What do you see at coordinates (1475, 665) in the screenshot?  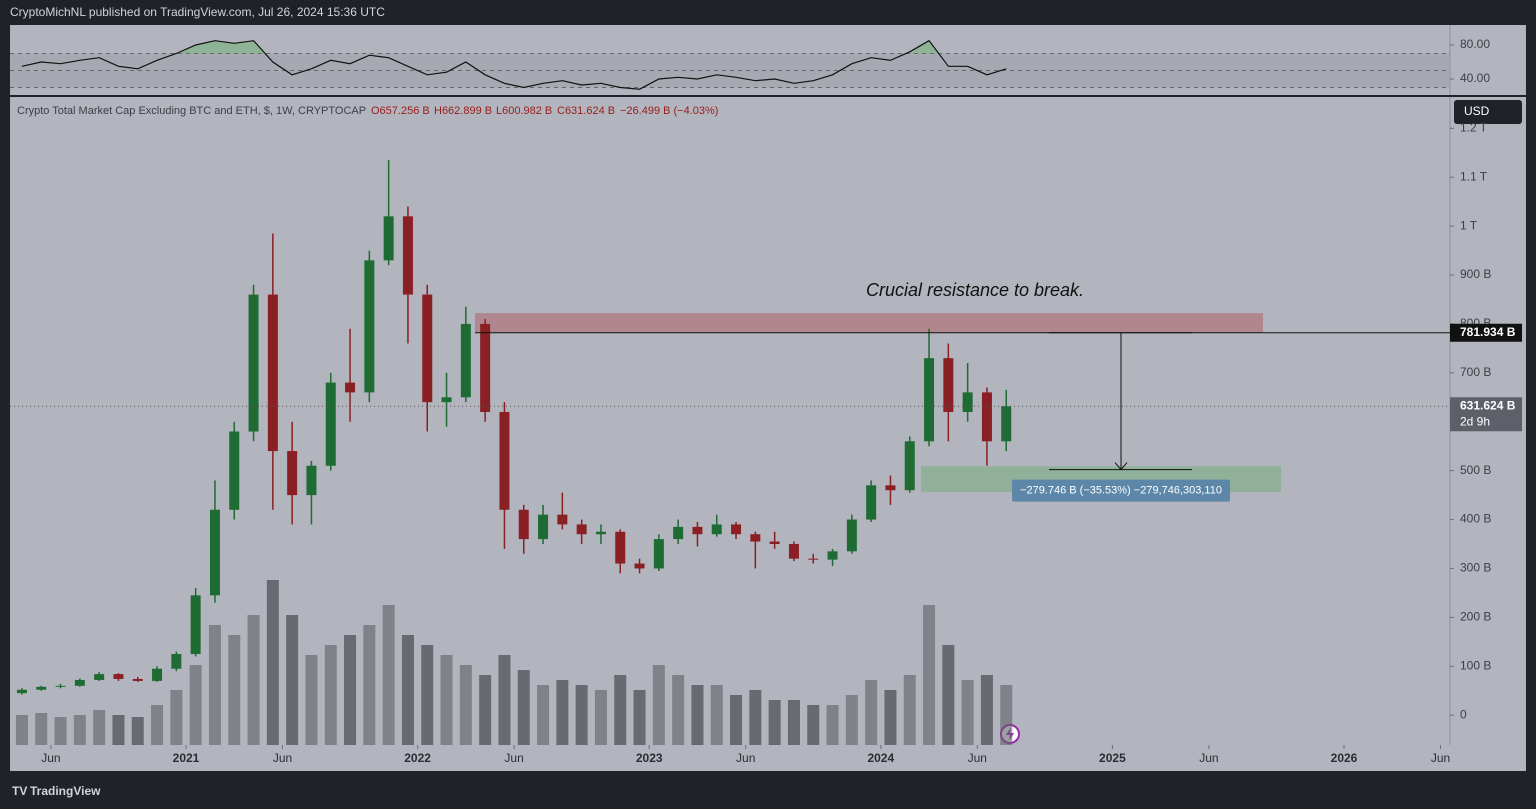 I see `y-tick-label: 100 B` at bounding box center [1475, 665].